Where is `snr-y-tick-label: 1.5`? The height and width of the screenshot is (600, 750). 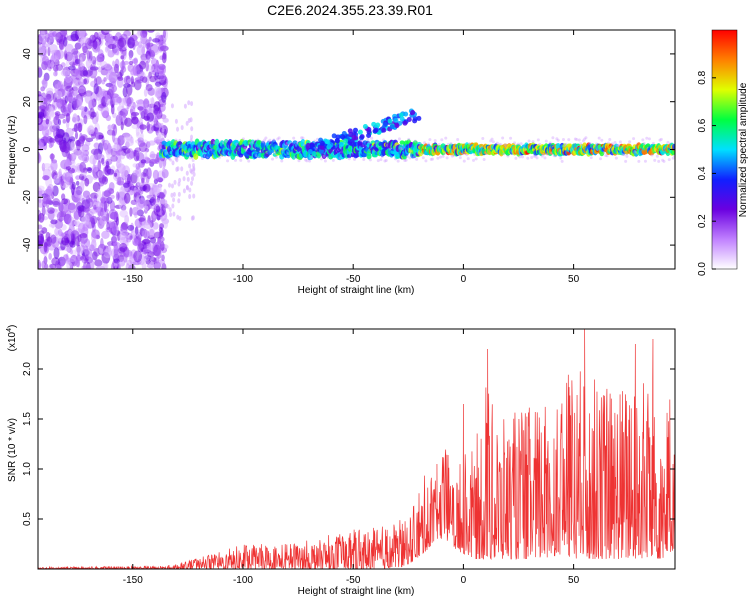 snr-y-tick-label: 1.5 is located at coordinates (27, 419).